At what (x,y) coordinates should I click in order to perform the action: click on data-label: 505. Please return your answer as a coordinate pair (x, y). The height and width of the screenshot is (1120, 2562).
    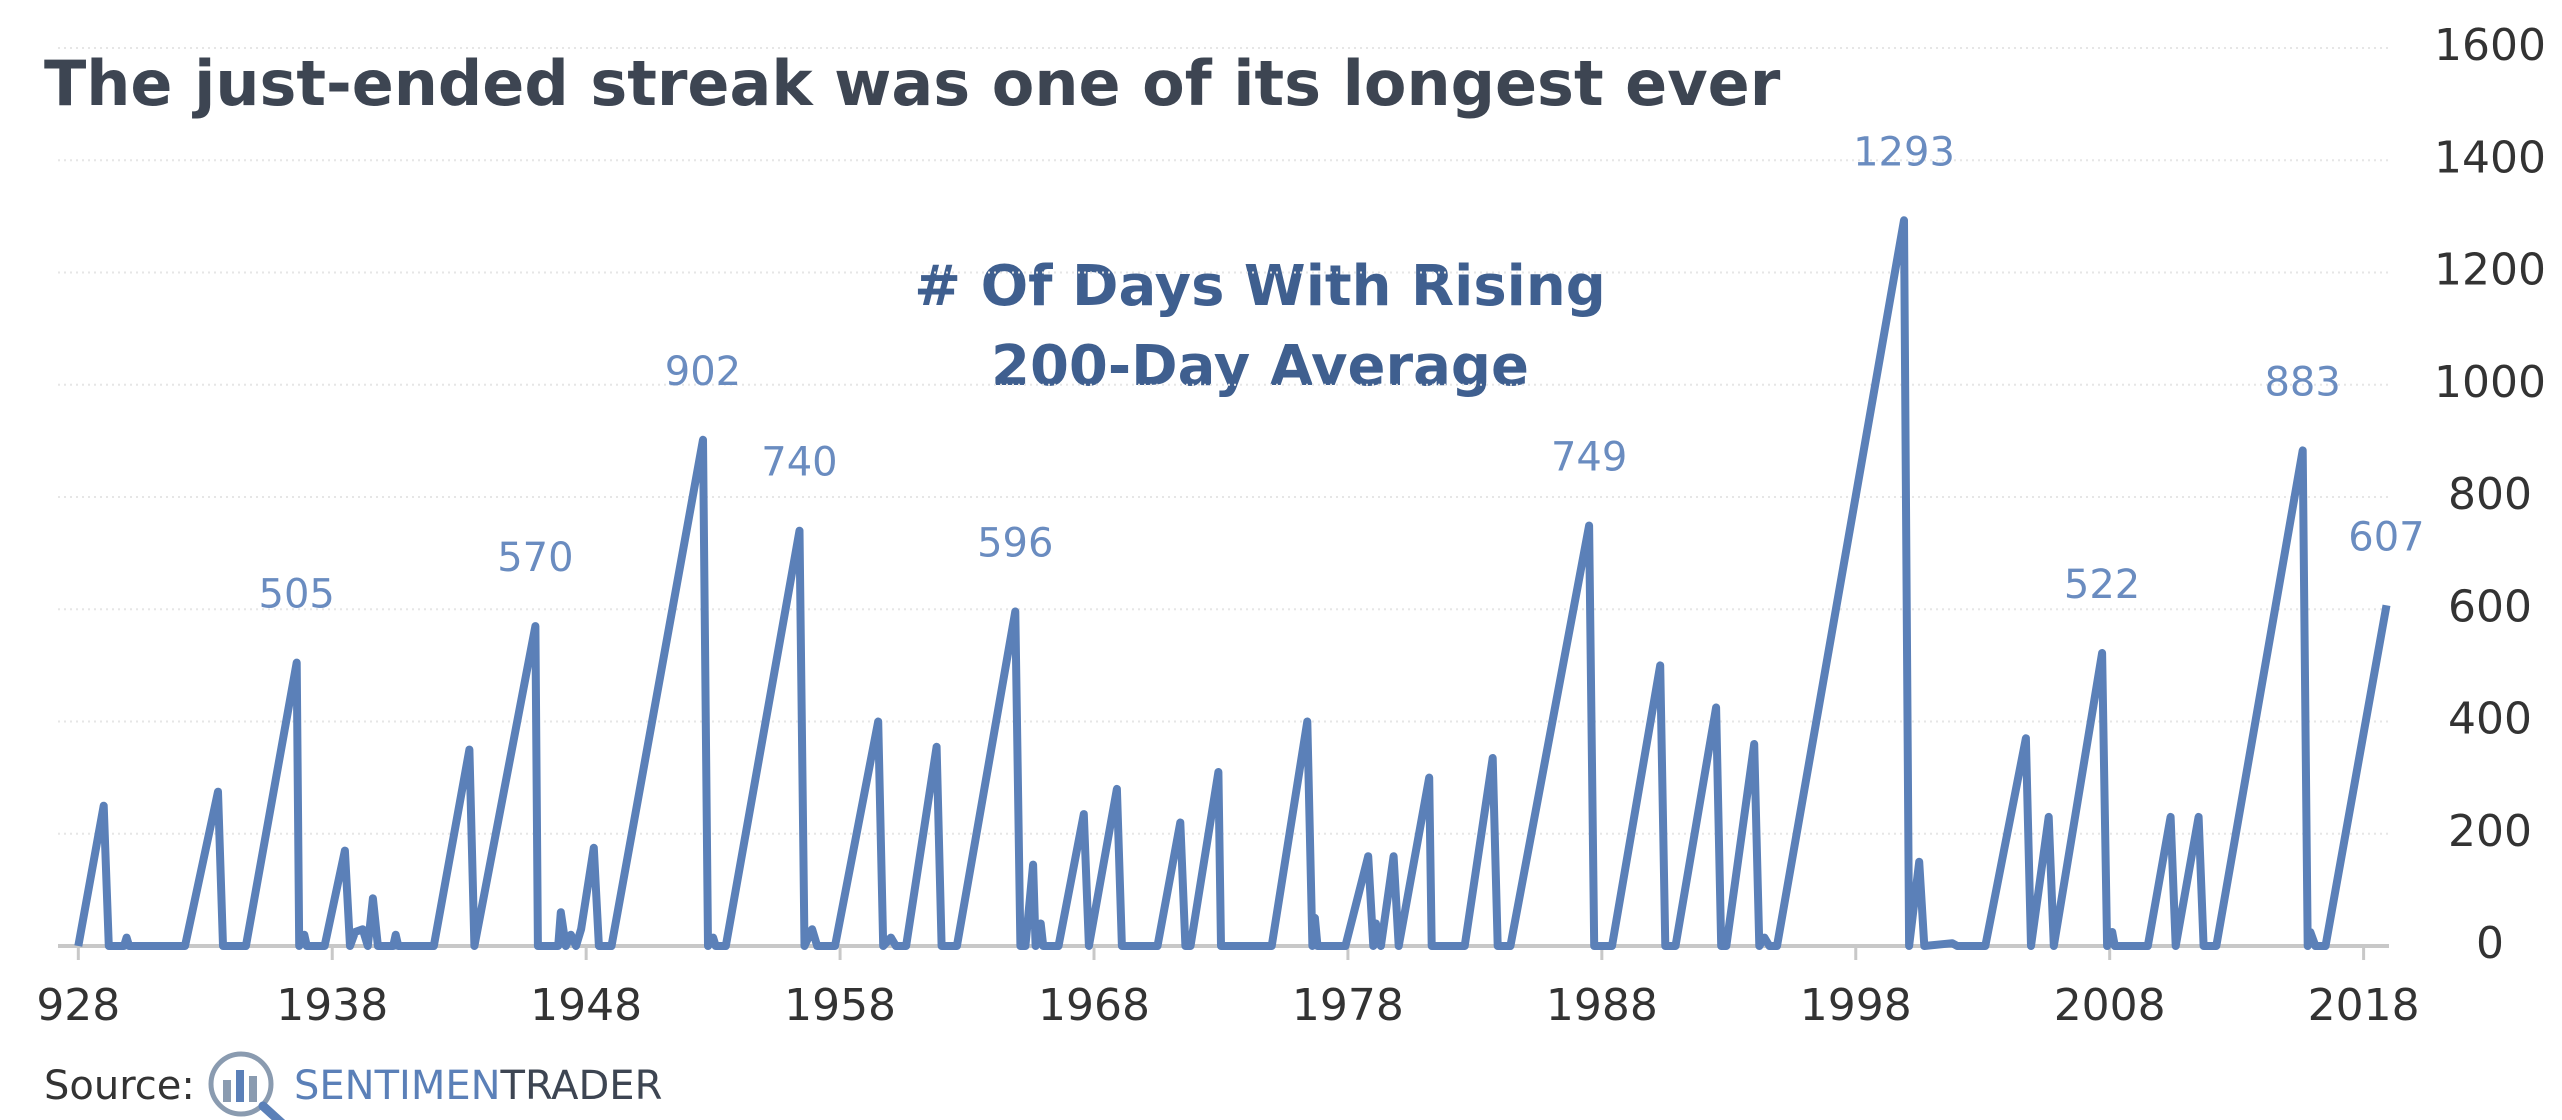
    Looking at the image, I should click on (297, 595).